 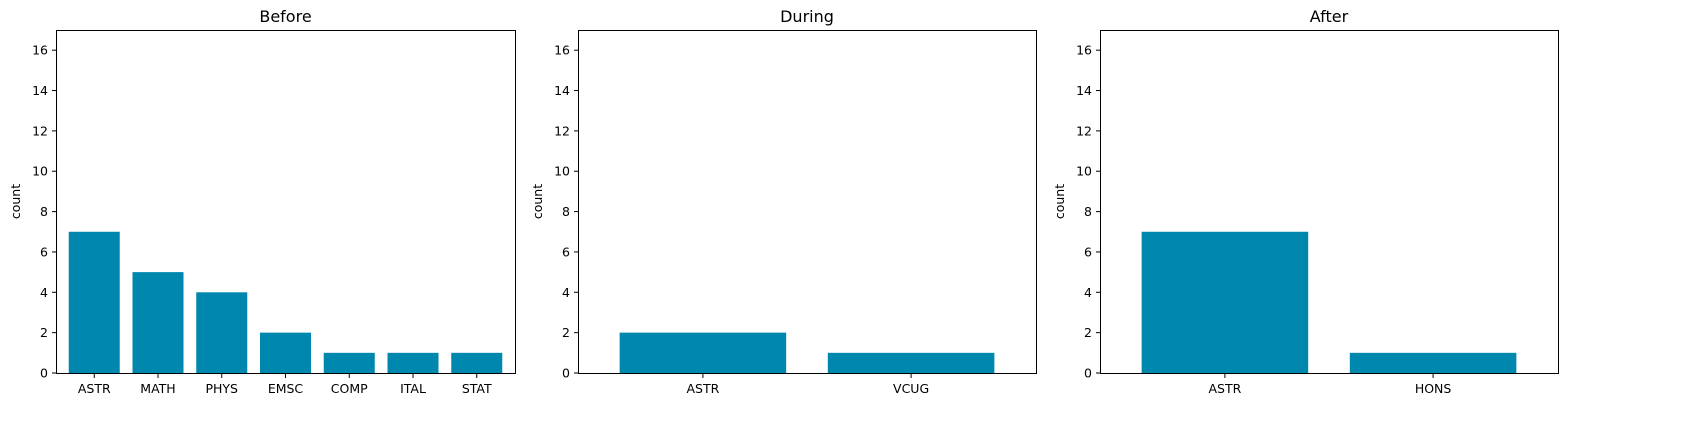 I want to click on x-tick-label: HONS, so click(x=1433, y=388).